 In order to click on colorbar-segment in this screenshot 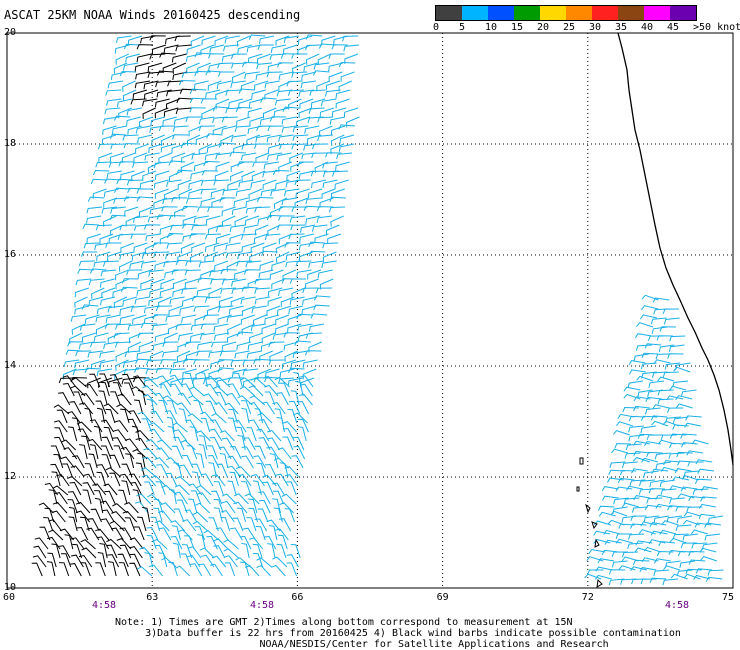, I will do `click(631, 13)`.